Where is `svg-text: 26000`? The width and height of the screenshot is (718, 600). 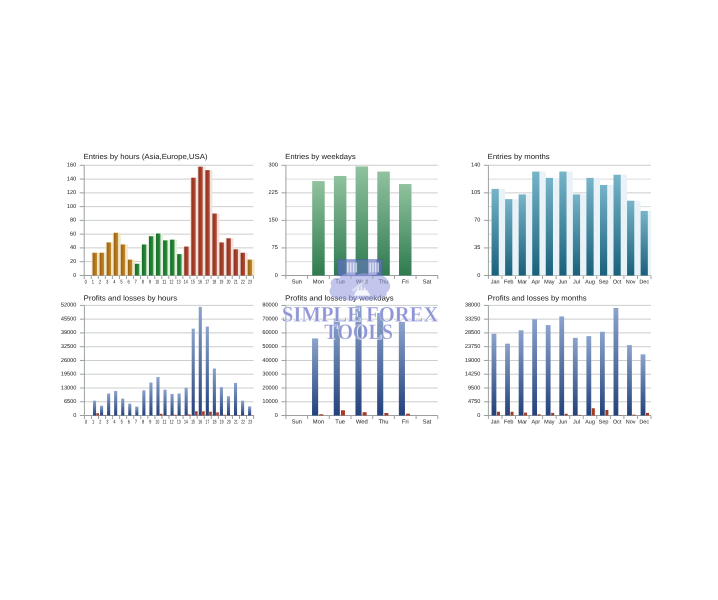 svg-text: 26000 is located at coordinates (69, 361).